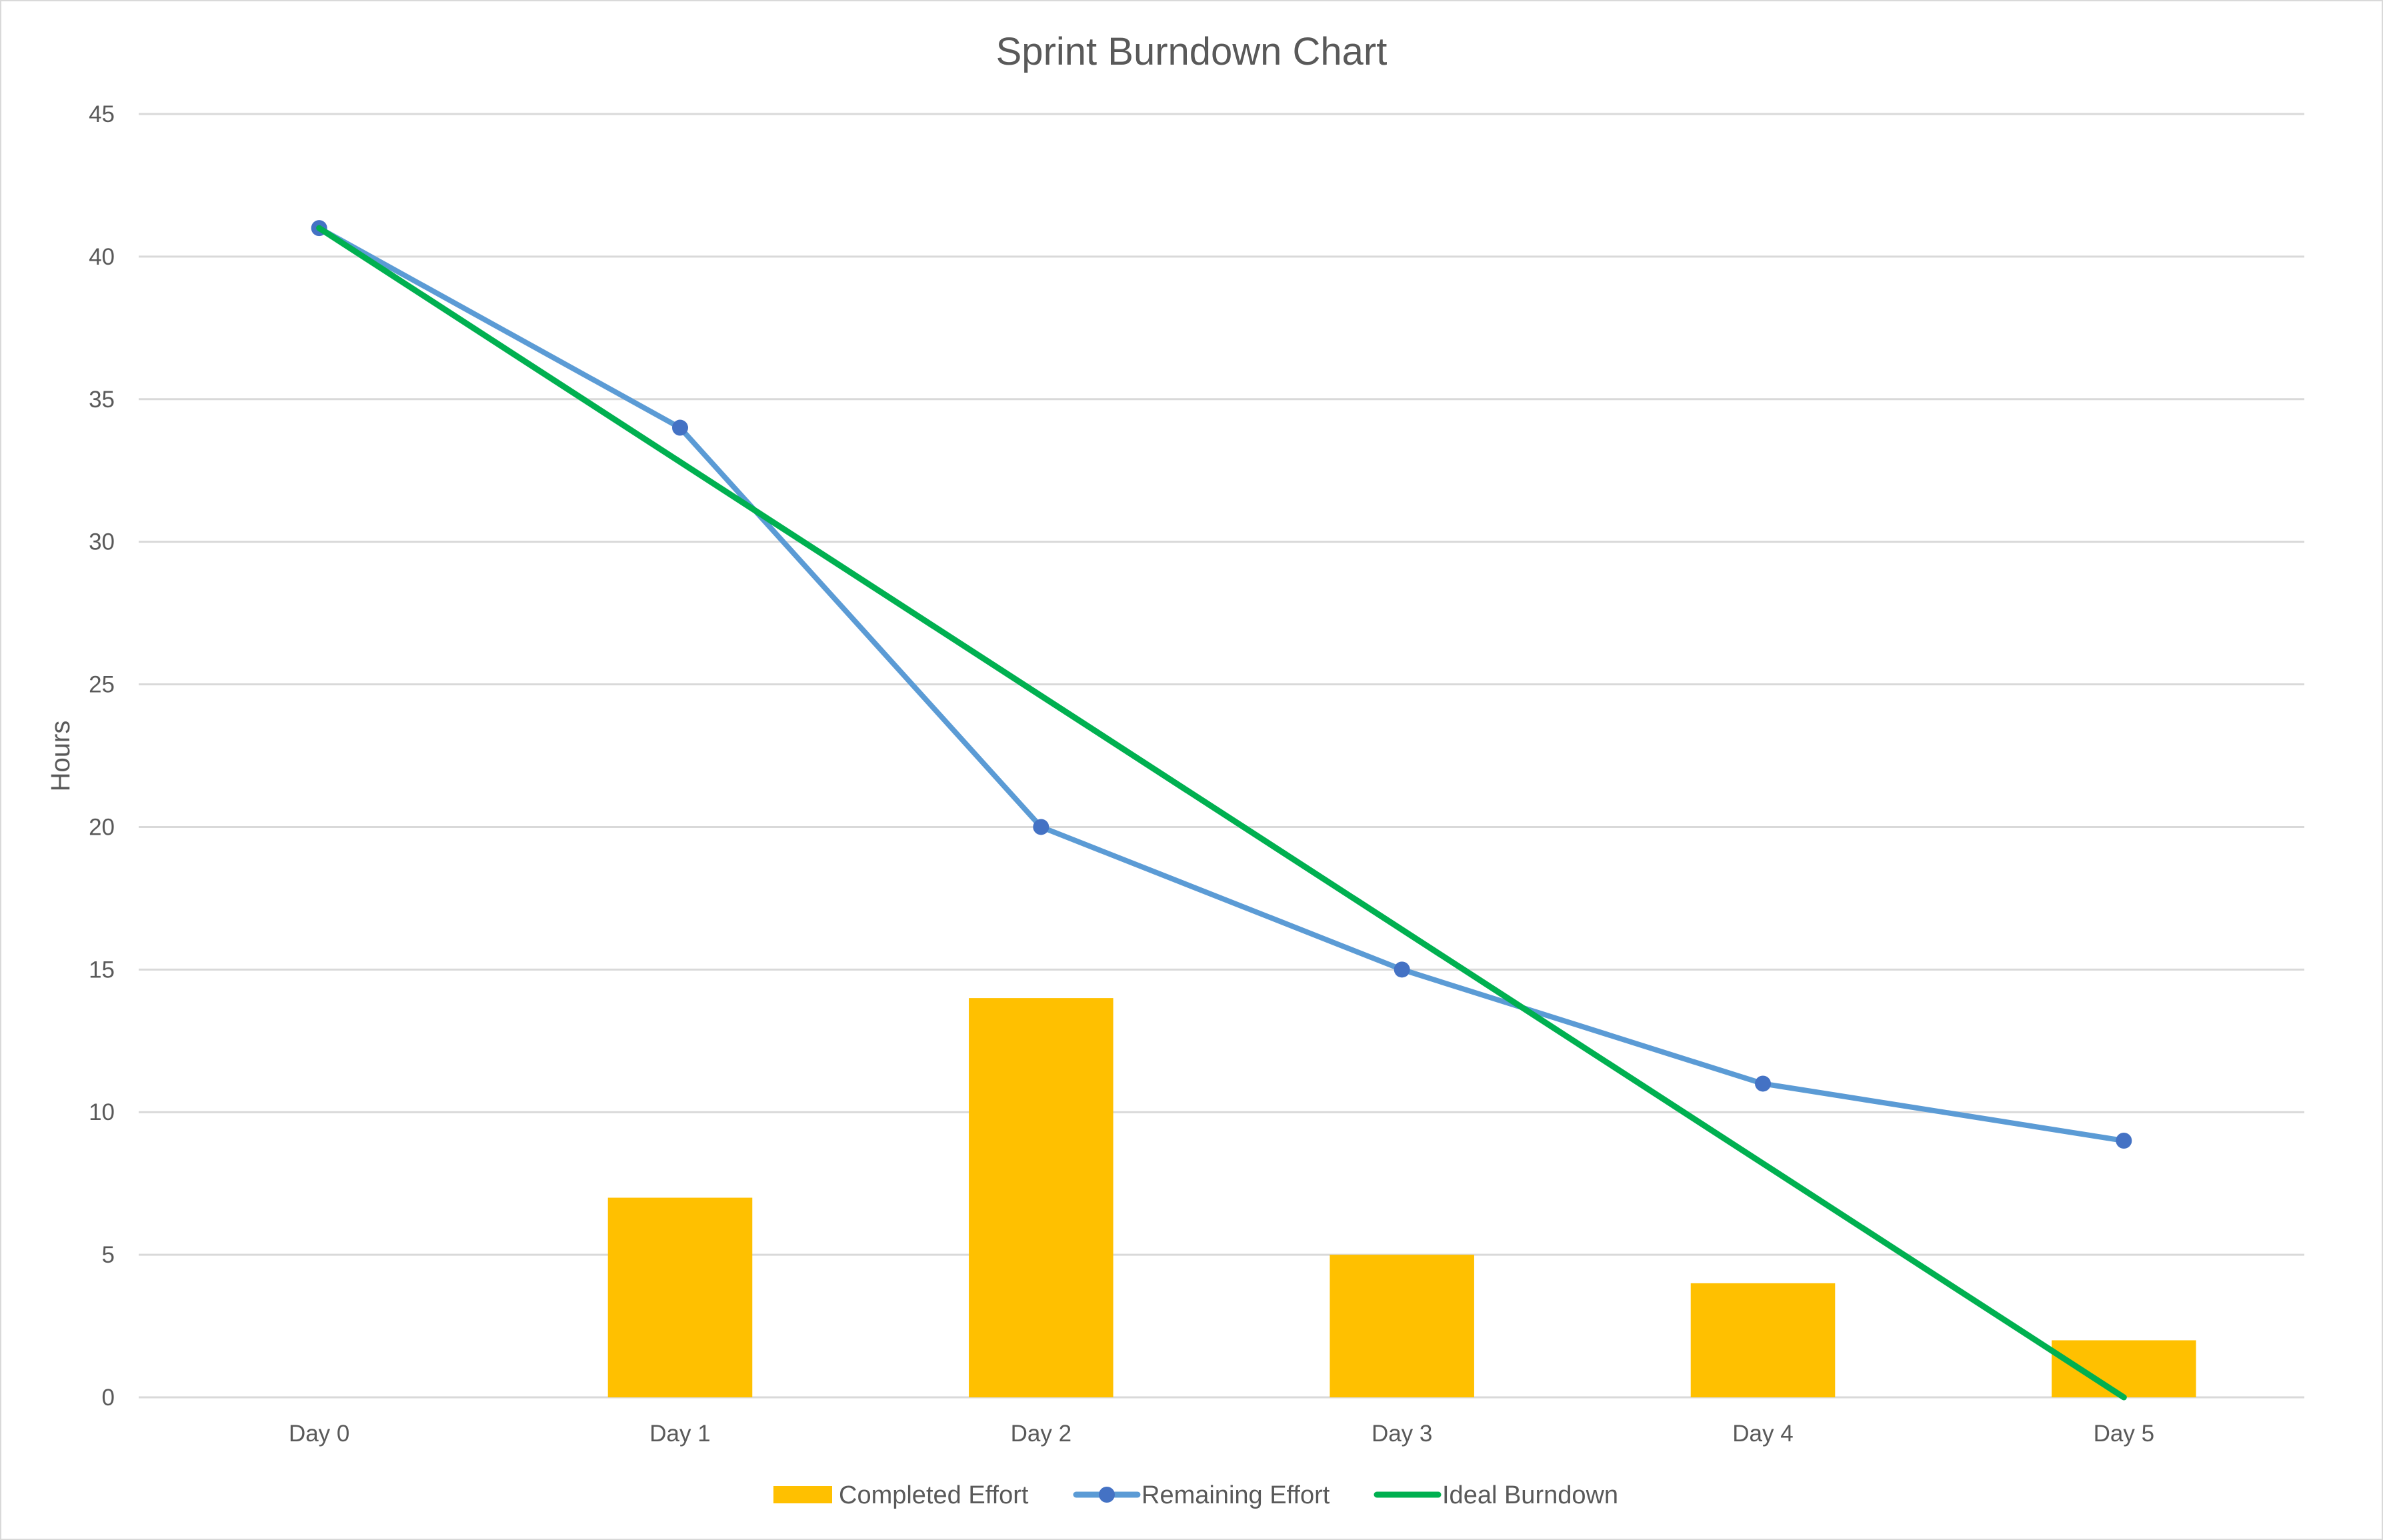  What do you see at coordinates (102, 542) in the screenshot?
I see `y-tick-label: 30` at bounding box center [102, 542].